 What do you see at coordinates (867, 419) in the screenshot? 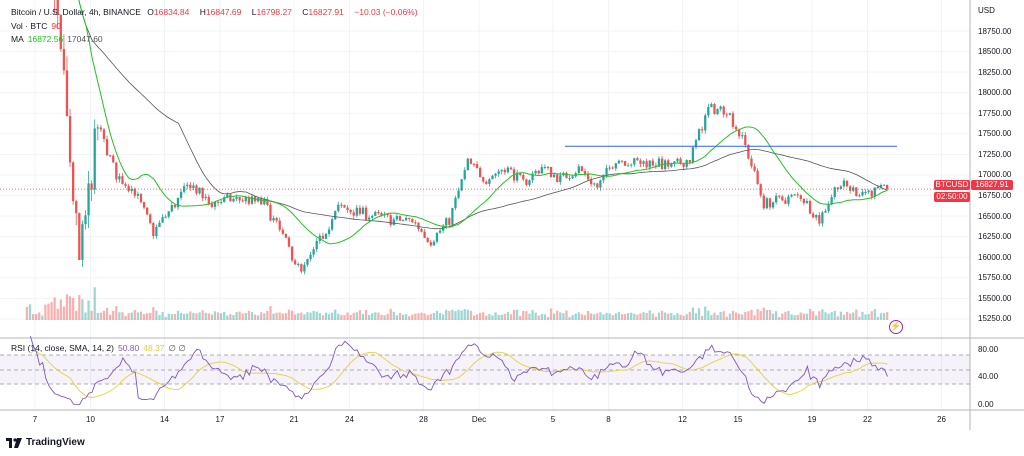
I see `time-tick: 22` at bounding box center [867, 419].